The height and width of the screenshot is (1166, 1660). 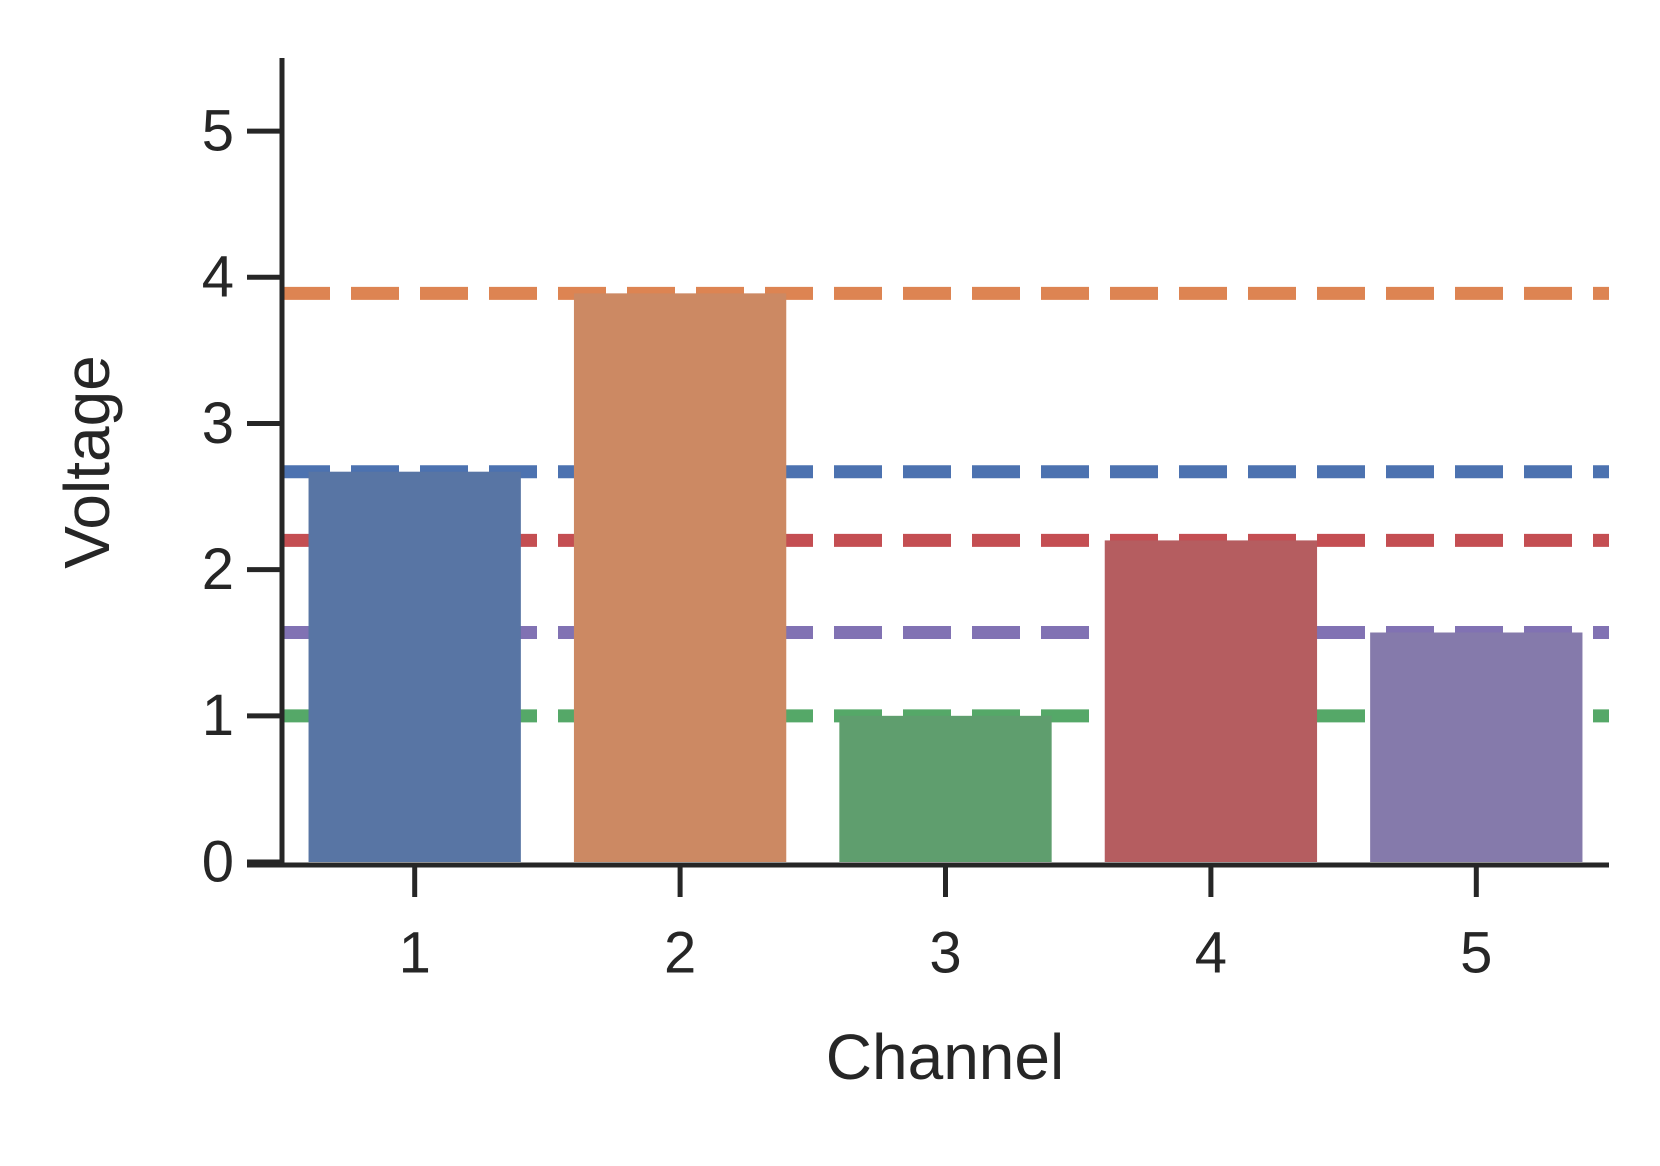 I want to click on y-tick-label: 5, so click(x=218, y=130).